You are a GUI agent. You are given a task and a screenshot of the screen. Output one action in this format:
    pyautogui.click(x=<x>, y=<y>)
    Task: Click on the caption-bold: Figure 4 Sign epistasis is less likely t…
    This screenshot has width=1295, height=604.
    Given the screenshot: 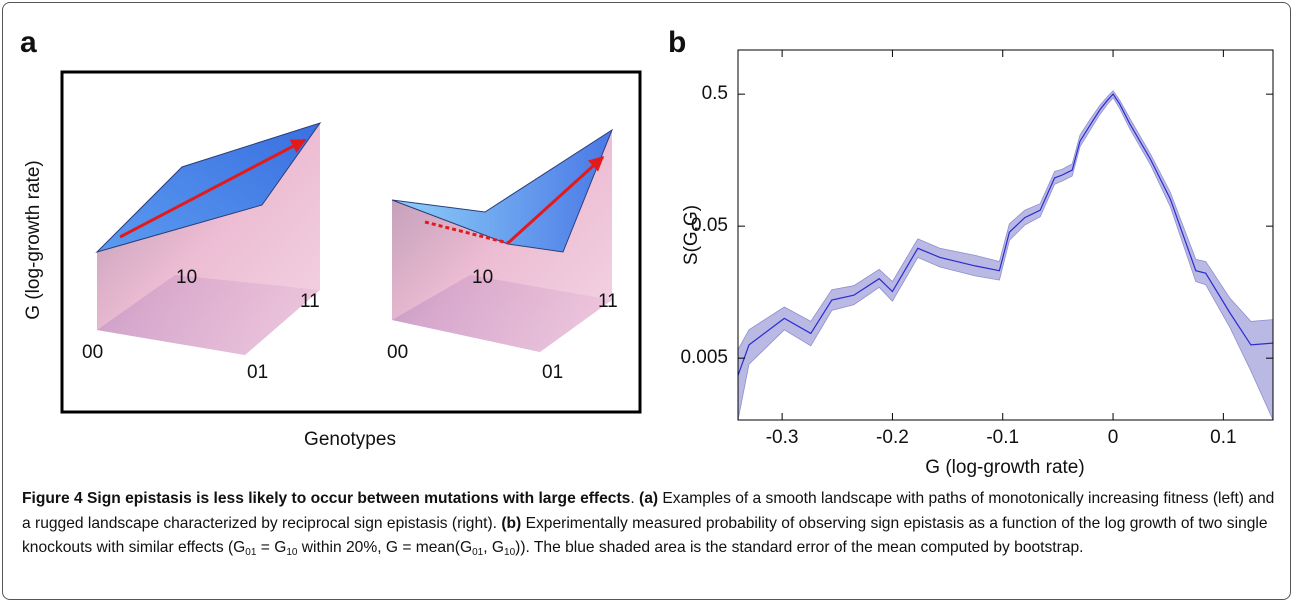 What is the action you would take?
    pyautogui.click(x=326, y=498)
    